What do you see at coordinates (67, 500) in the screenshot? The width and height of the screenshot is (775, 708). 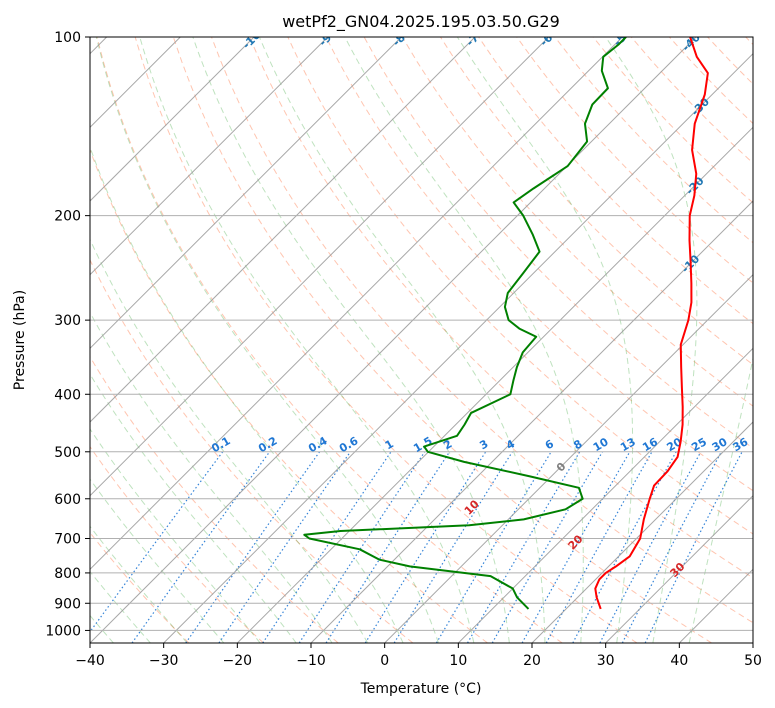 I see `y-tick-label: 600` at bounding box center [67, 500].